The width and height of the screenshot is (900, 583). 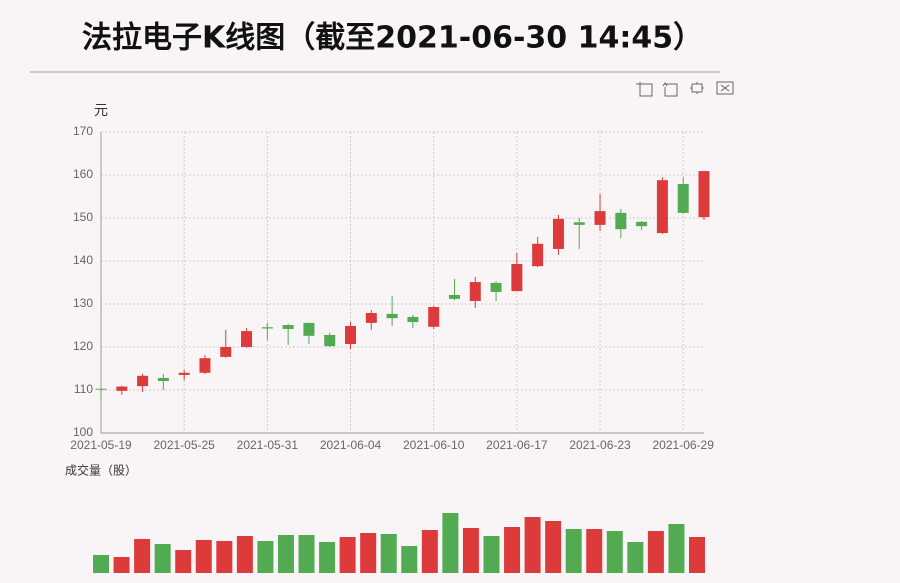 What do you see at coordinates (434, 445) in the screenshot?
I see `x-tick-label: 2021-06-10` at bounding box center [434, 445].